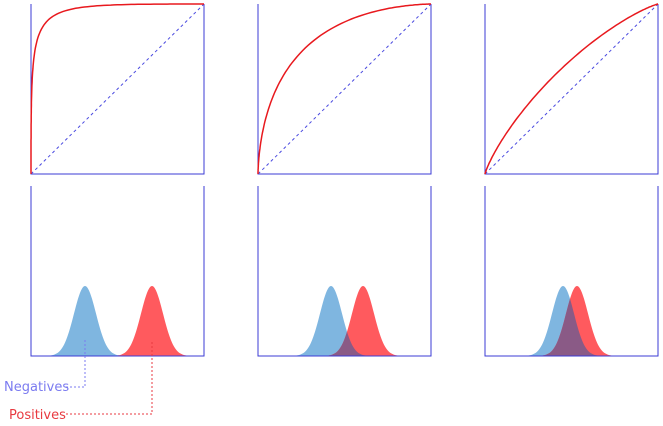 The image size is (663, 426). I want to click on legend-callouts: Negatives Positives, so click(78, 381).